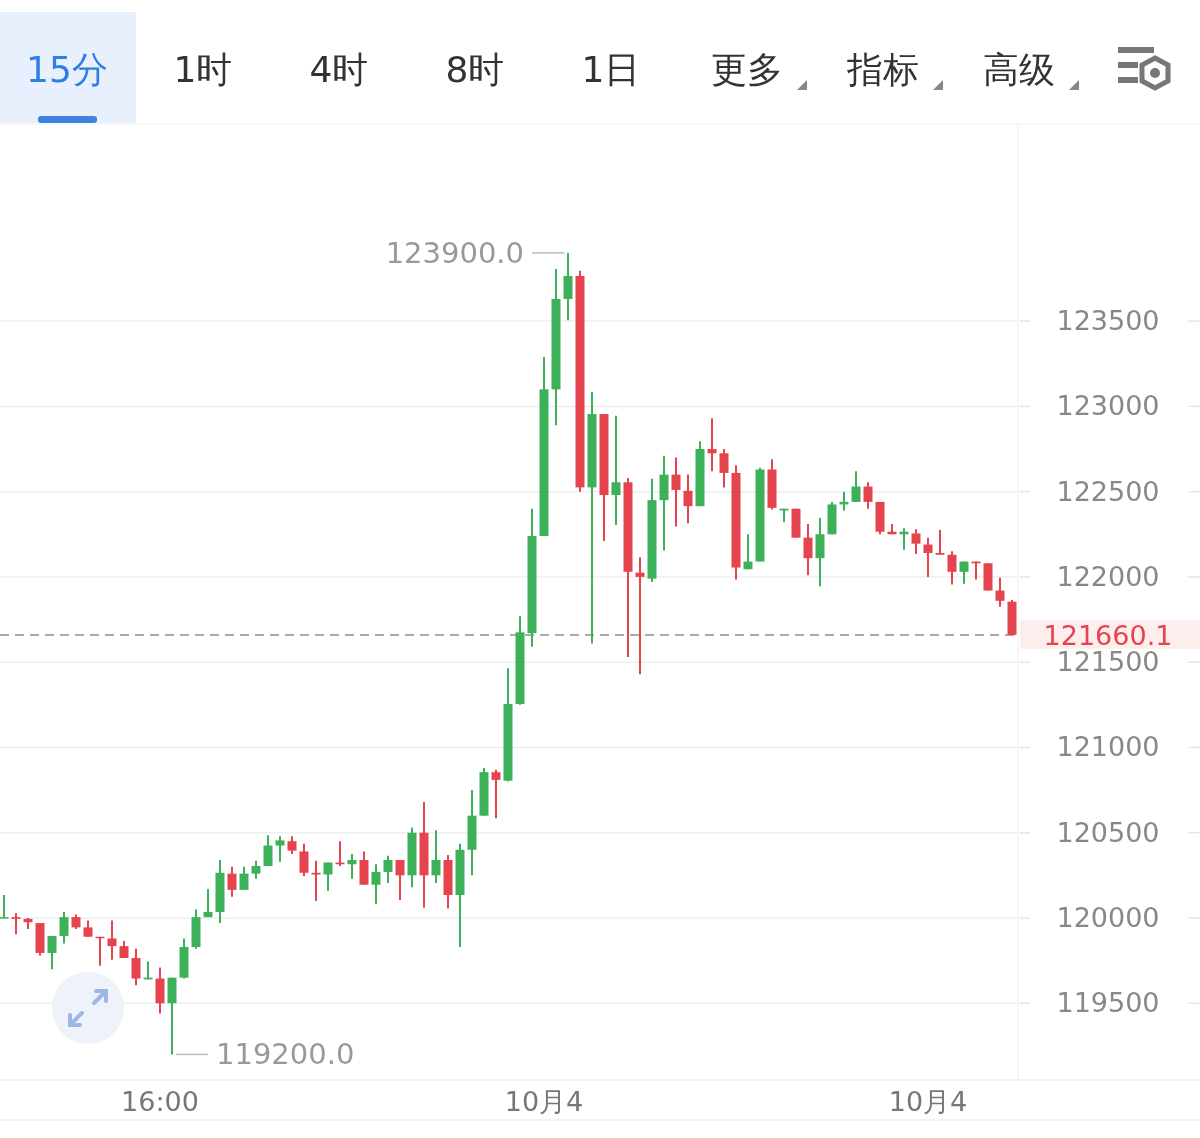  I want to click on text: 1时, so click(203, 69).